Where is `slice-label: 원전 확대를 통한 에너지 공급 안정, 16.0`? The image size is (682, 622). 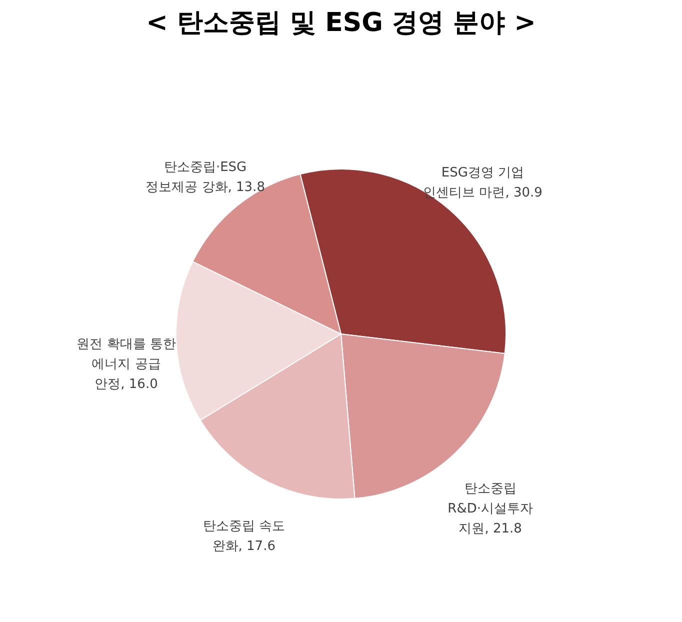 slice-label: 원전 확대를 통한 에너지 공급 안정, 16.0 is located at coordinates (126, 364).